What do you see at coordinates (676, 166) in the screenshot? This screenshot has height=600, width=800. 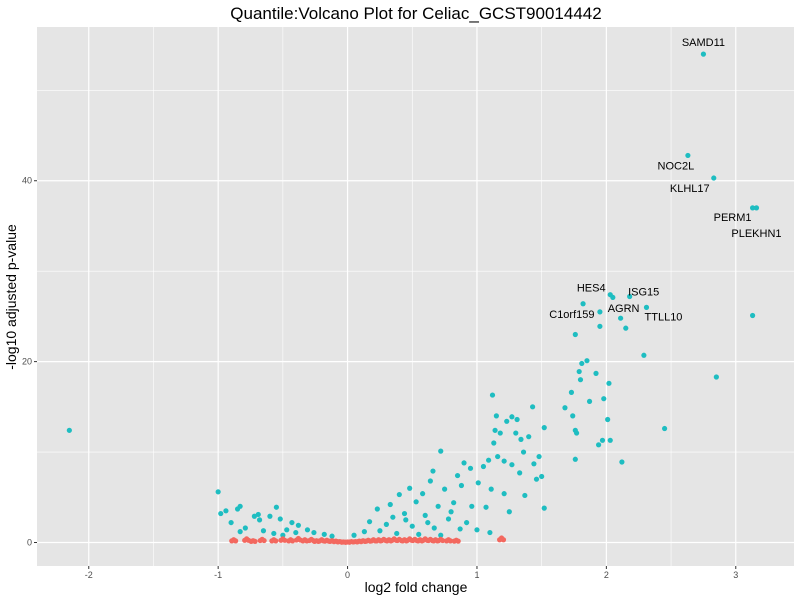 I see `gene-label: NOC2L` at bounding box center [676, 166].